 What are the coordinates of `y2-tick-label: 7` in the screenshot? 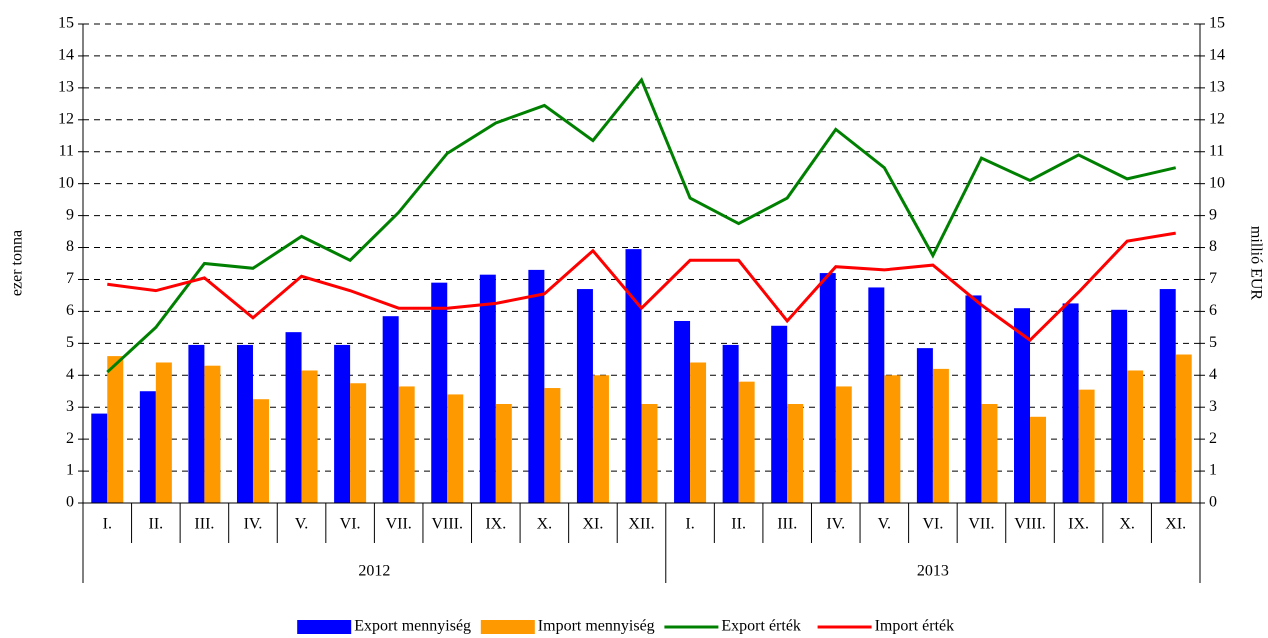 It's located at (1213, 278).